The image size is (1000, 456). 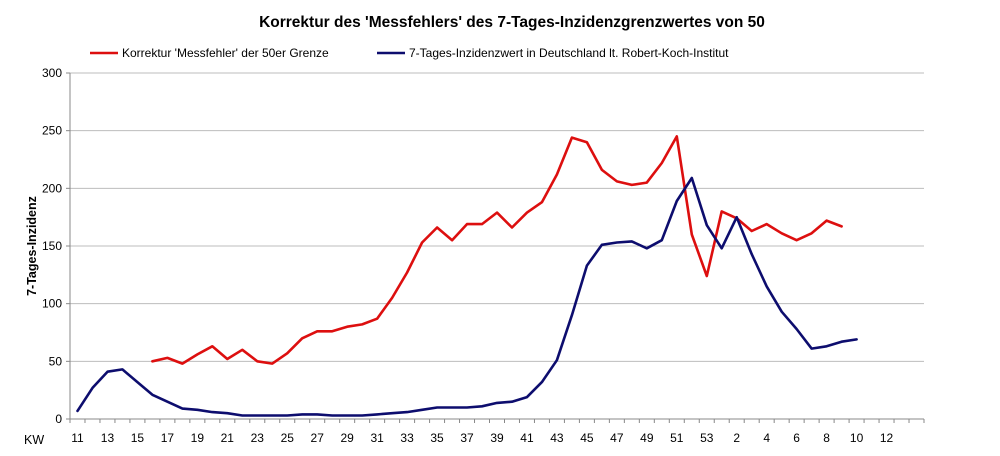 I want to click on x-tick-label: 39, so click(x=497, y=438).